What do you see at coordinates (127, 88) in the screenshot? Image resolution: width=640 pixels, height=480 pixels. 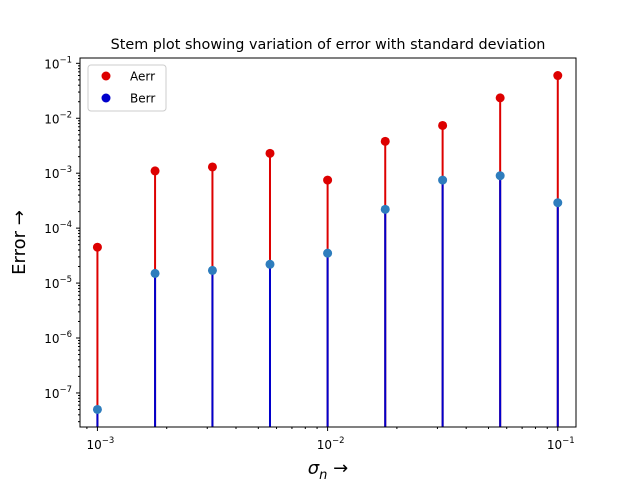 I see `legend: Aerr Berr` at bounding box center [127, 88].